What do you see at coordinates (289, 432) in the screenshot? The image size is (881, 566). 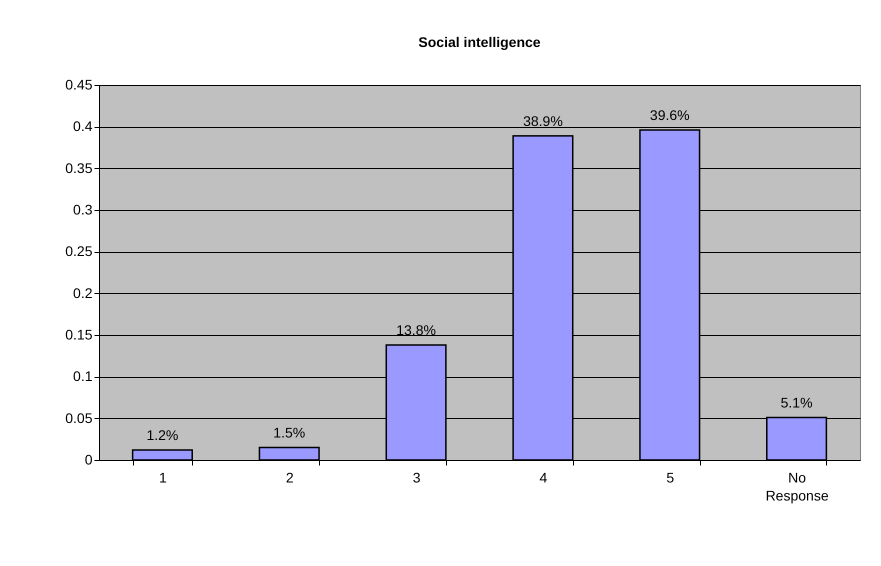 I see `data-label: 1.5%` at bounding box center [289, 432].